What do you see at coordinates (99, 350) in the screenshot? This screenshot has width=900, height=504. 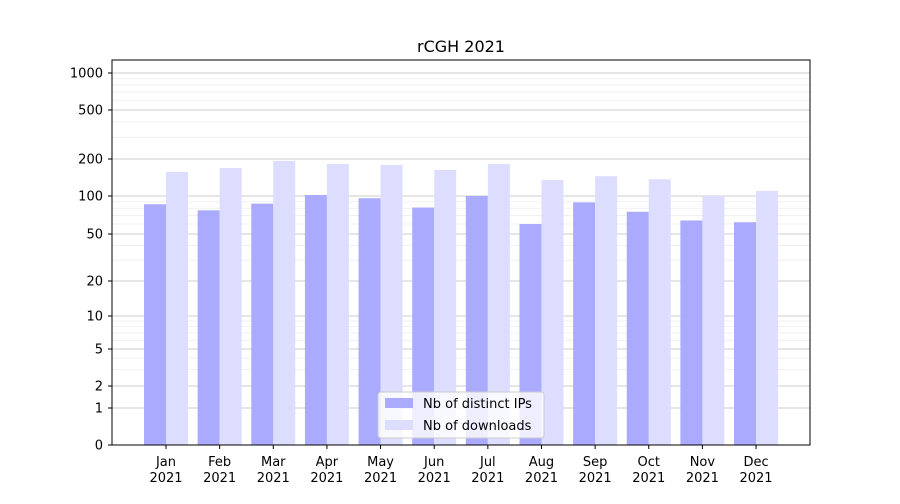 I see `y-tick-label: 5` at bounding box center [99, 350].